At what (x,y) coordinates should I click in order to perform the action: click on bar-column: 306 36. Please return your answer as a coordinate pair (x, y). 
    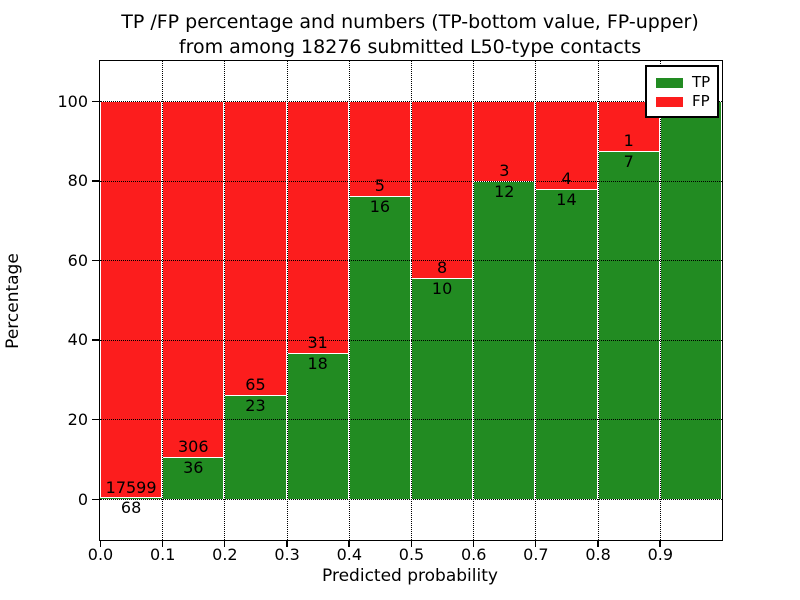
    Looking at the image, I should click on (193, 300).